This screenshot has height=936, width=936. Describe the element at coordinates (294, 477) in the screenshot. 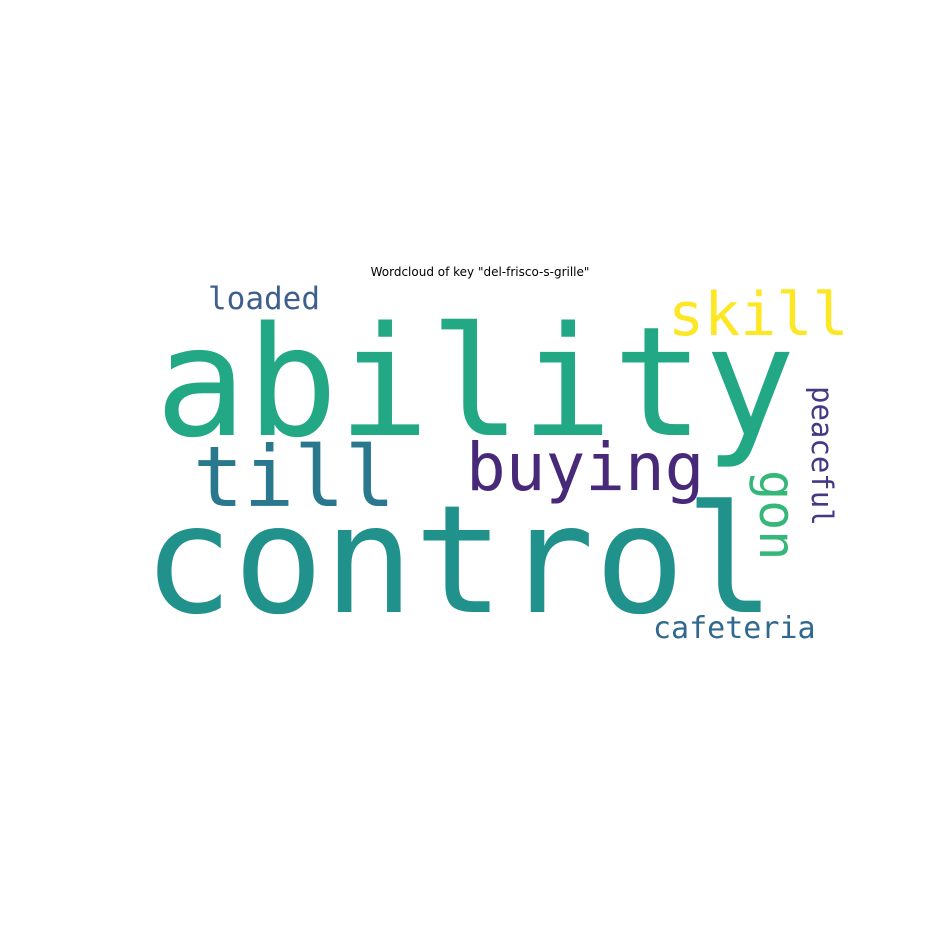

I see `word-till: till` at that location.